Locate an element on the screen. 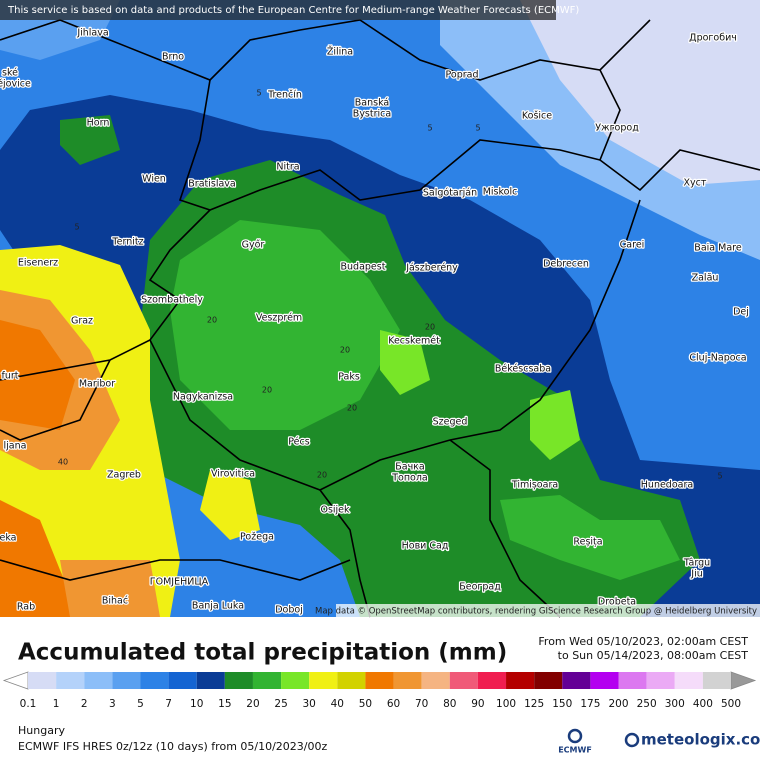 Image resolution: width=760 pixels, height=764 pixels. scale-label: 175 is located at coordinates (590, 704).